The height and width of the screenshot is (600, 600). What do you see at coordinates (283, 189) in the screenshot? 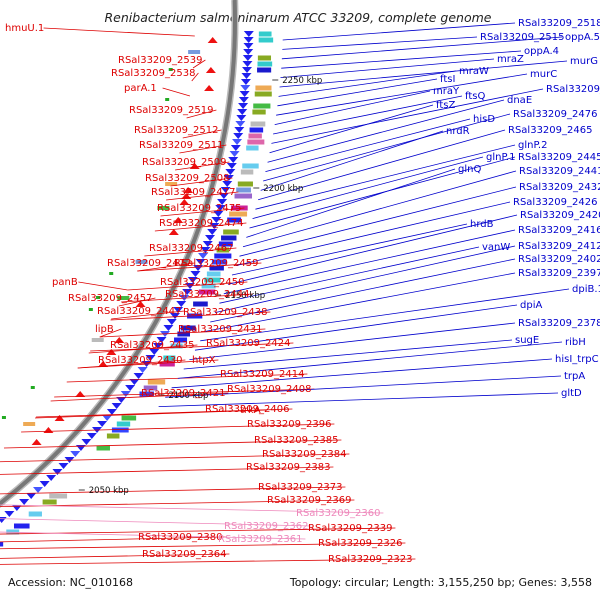
I see `tick-label: 2200 kbp` at bounding box center [283, 189].